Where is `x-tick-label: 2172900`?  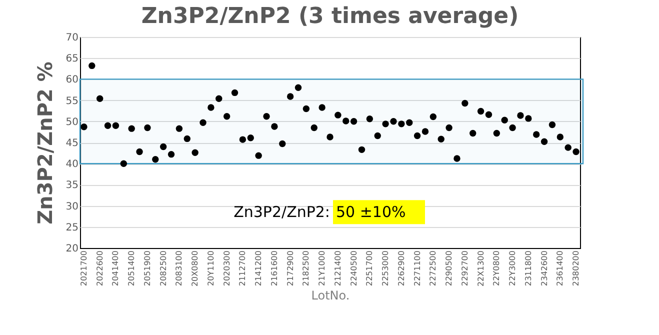
x-tick-label: 2172900 is located at coordinates (290, 268).